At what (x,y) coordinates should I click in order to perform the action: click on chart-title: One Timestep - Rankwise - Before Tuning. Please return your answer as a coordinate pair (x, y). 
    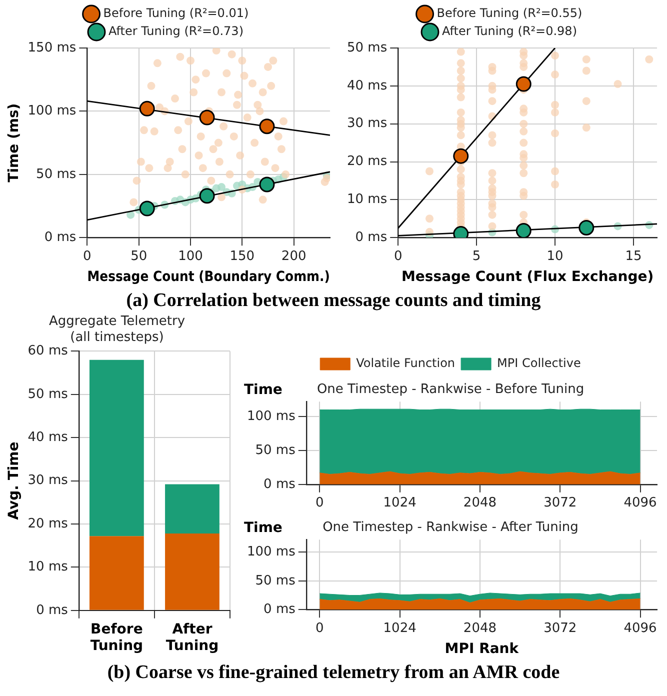
    Looking at the image, I should click on (450, 390).